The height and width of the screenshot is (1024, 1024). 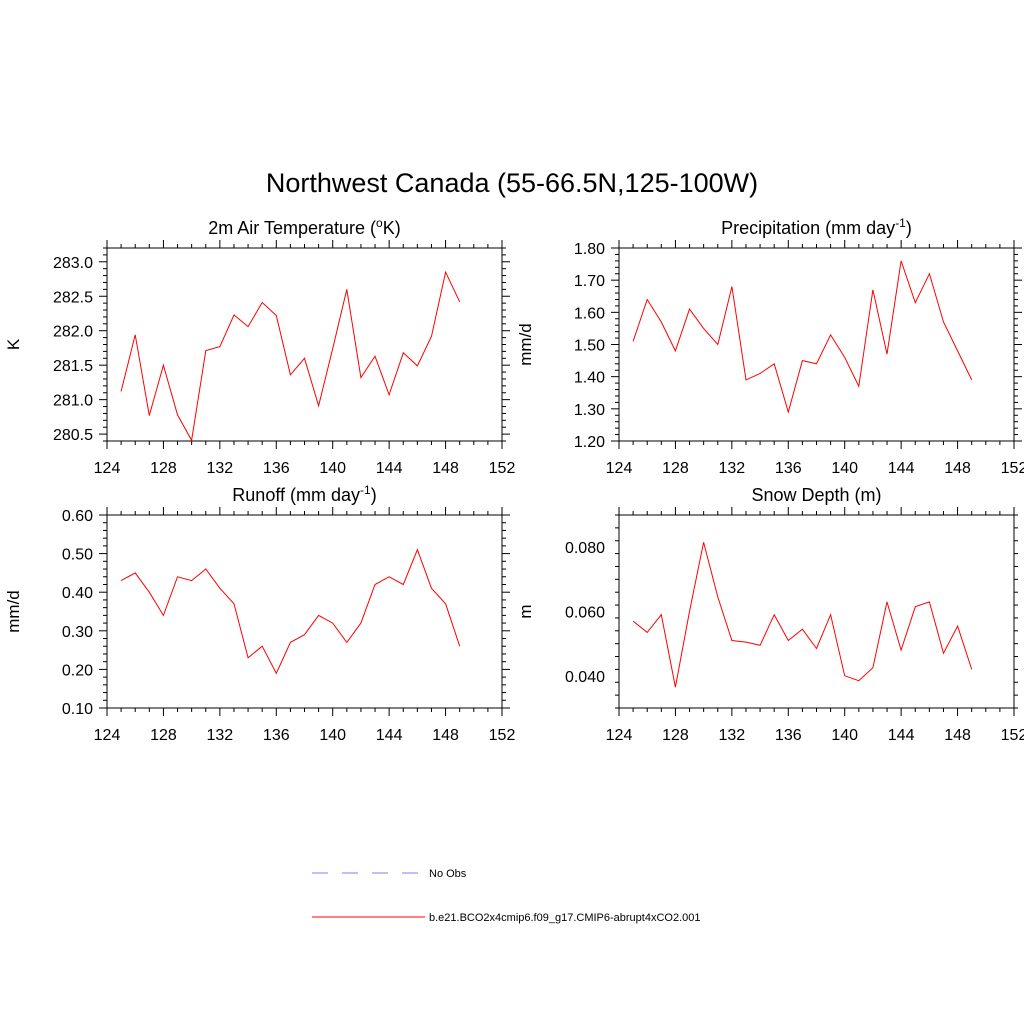 I want to click on y-axis-label-snow-depth: m, so click(x=525, y=611).